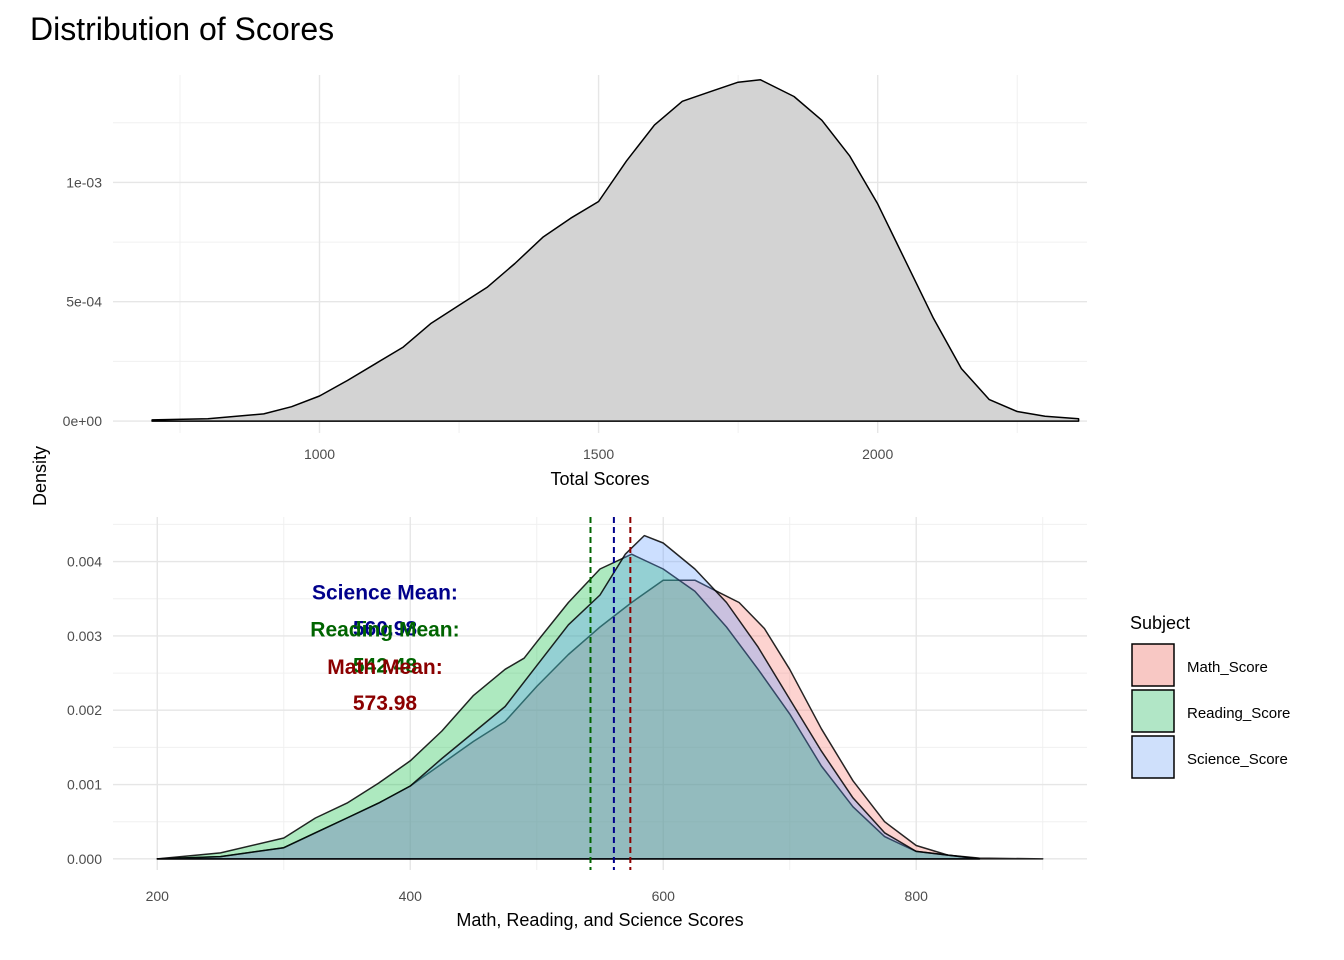 Image resolution: width=1344 pixels, height=960 pixels. I want to click on total-scores-y-ticks: 0e+00 5e-04 1e-03, so click(83, 301).